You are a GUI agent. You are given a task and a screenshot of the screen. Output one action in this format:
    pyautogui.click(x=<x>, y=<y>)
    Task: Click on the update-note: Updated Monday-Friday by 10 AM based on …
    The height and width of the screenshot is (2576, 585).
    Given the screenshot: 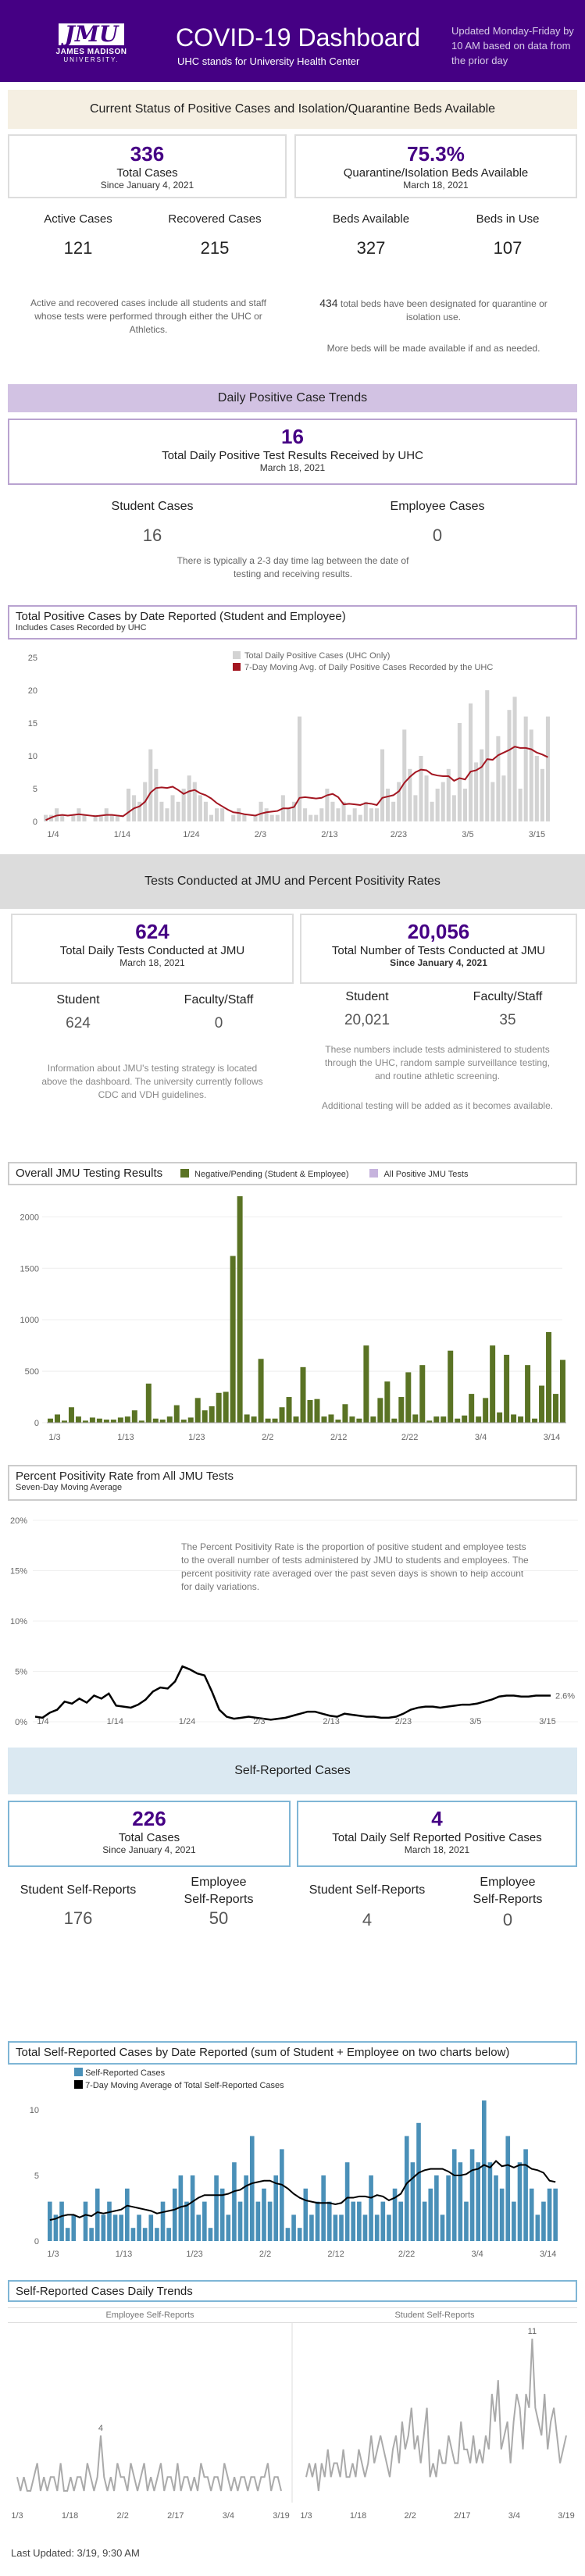 What is the action you would take?
    pyautogui.click(x=512, y=45)
    